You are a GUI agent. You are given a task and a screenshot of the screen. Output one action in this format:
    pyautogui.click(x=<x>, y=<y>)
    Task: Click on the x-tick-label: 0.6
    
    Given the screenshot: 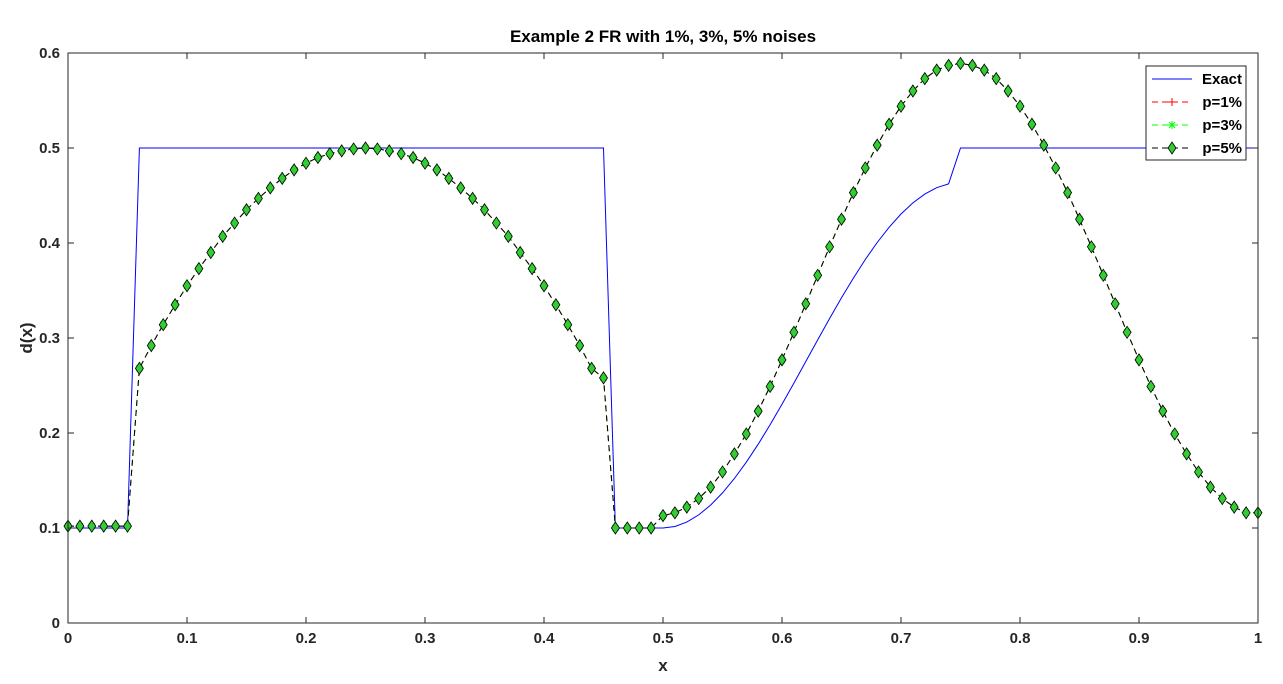 What is the action you would take?
    pyautogui.click(x=782, y=638)
    